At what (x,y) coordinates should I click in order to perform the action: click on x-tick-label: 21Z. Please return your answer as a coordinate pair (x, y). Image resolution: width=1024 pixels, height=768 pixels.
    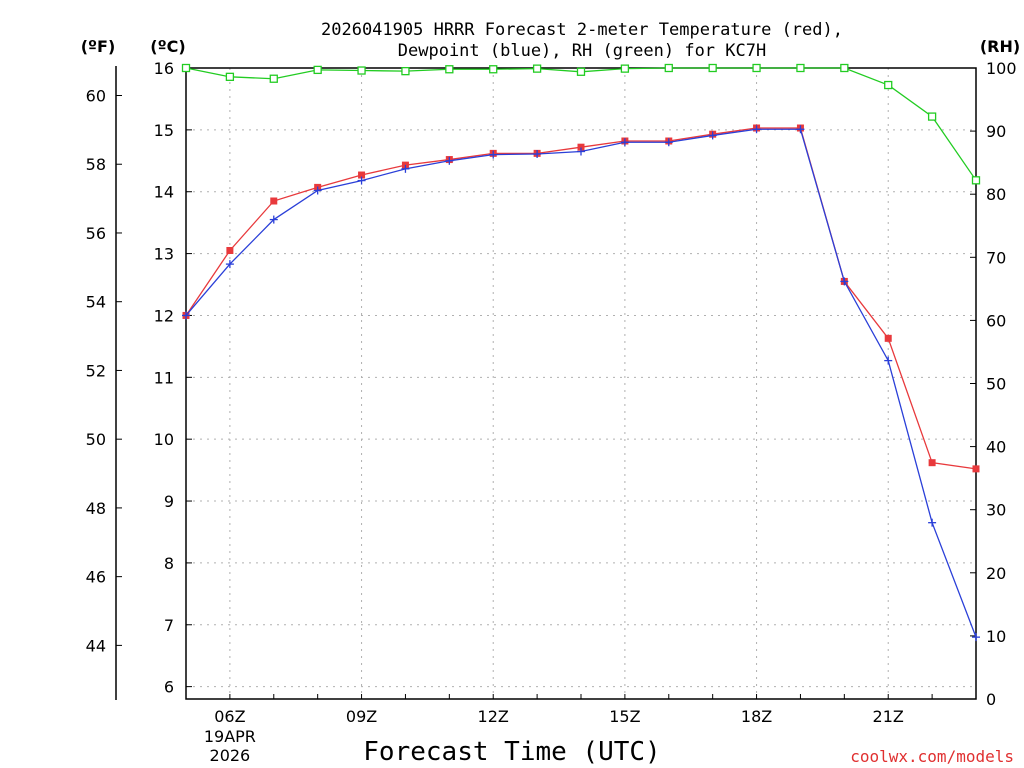
    Looking at the image, I should click on (888, 716).